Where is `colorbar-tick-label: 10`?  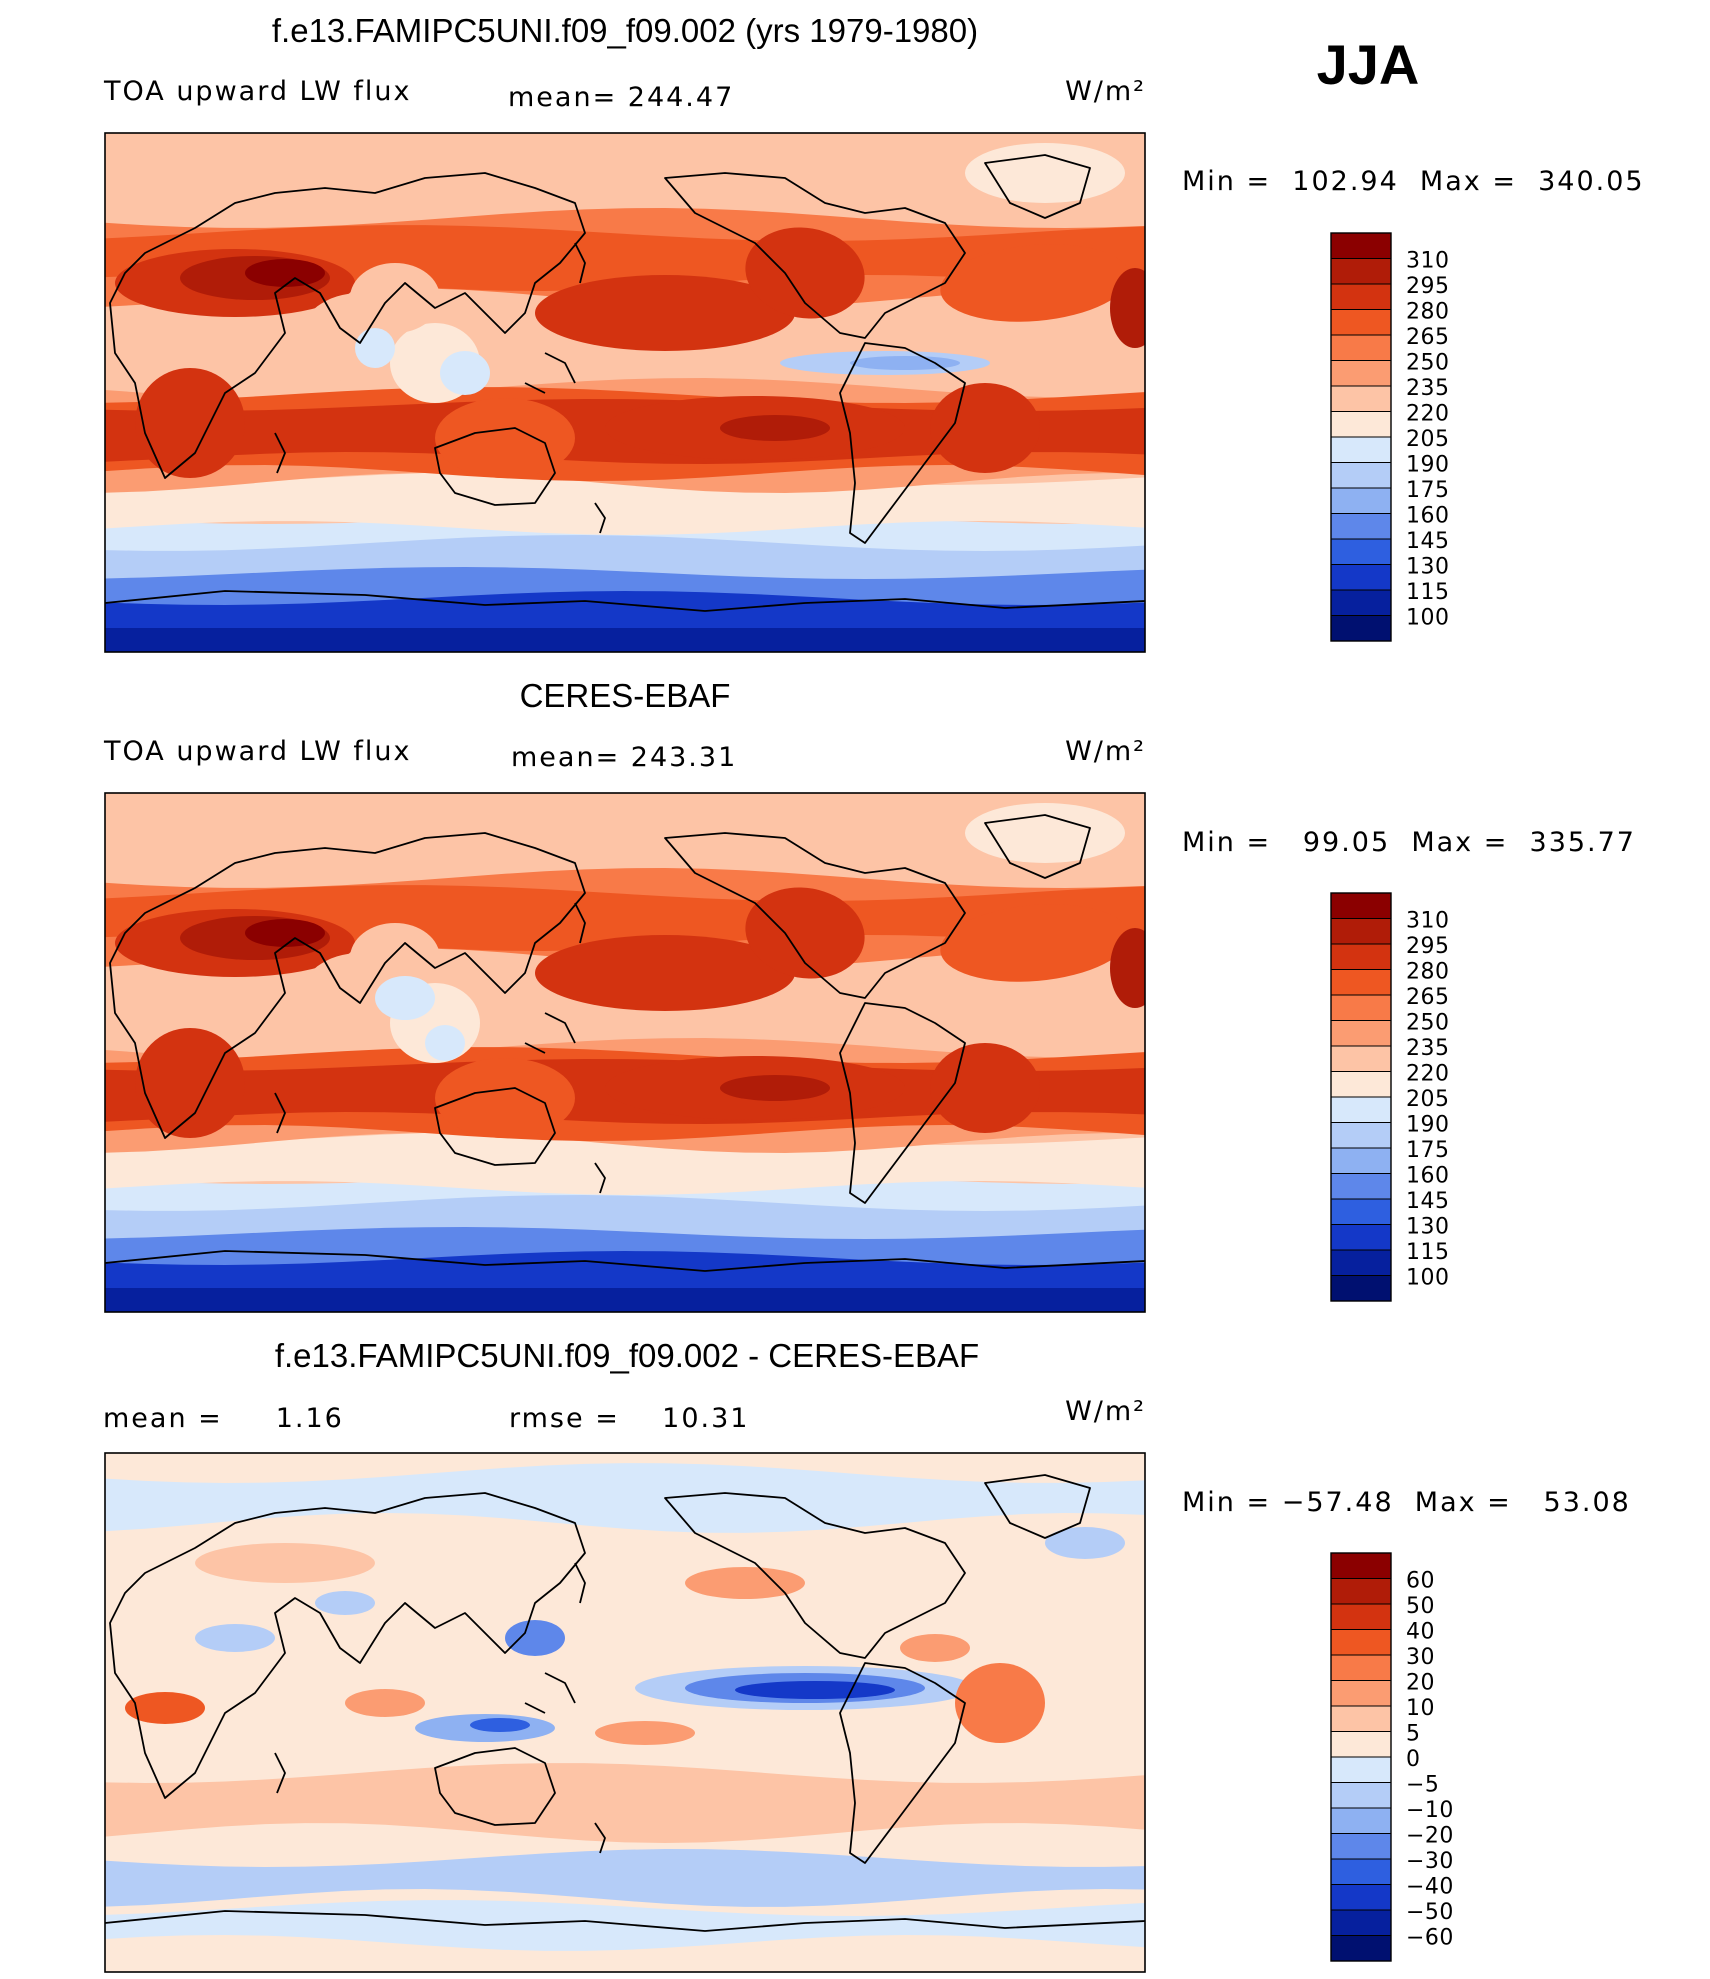
colorbar-tick-label: 10 is located at coordinates (1420, 1708).